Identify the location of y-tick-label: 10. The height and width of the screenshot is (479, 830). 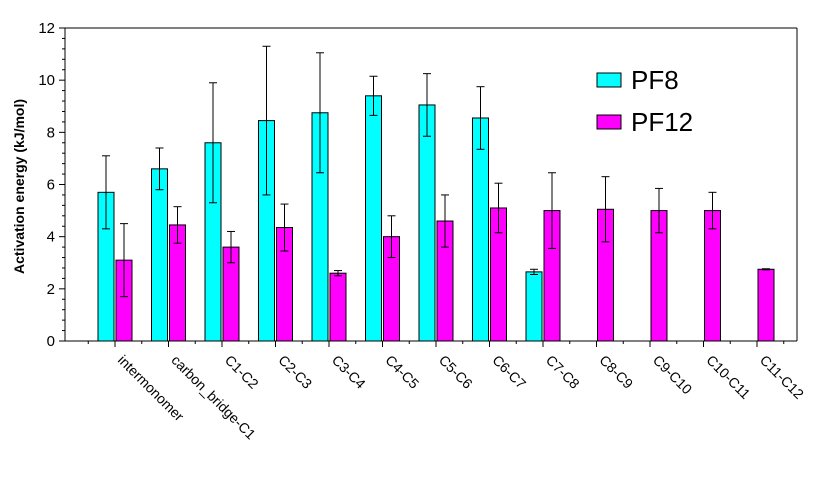
(46, 80).